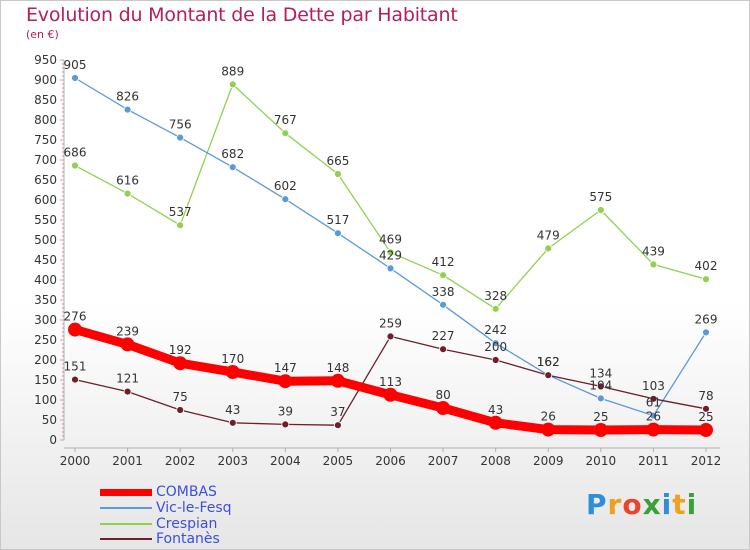  What do you see at coordinates (75, 65) in the screenshot?
I see `data-label-vic-le-fesq: 905` at bounding box center [75, 65].